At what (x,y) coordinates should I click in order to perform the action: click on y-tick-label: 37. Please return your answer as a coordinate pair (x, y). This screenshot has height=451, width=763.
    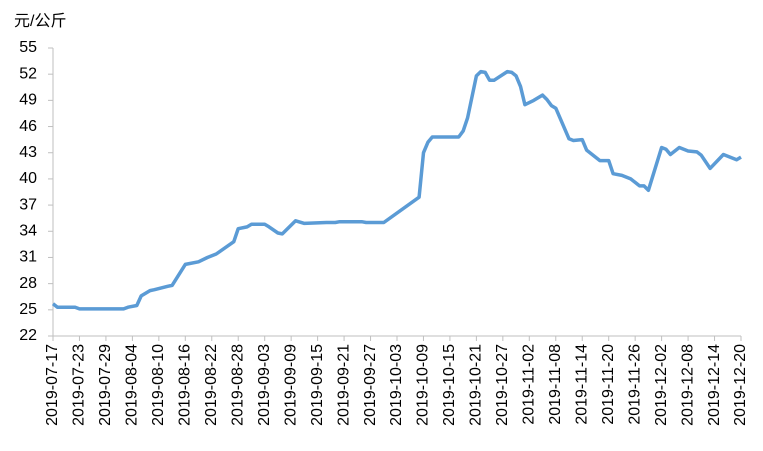
    Looking at the image, I should click on (28, 204).